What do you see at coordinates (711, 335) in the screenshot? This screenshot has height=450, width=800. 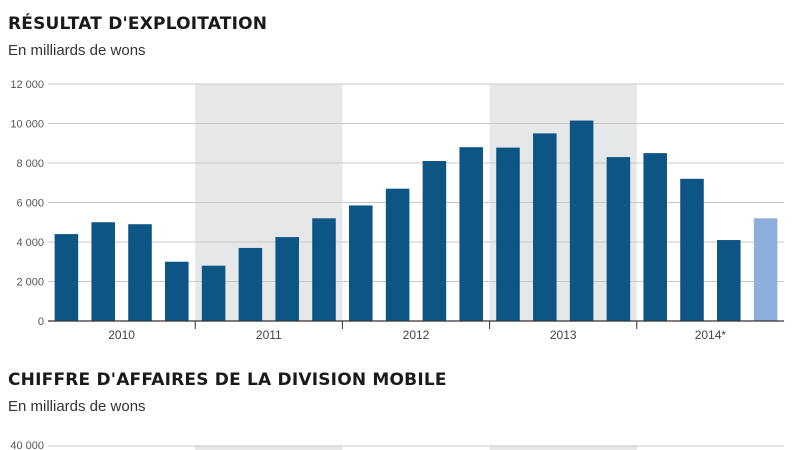 I see `x-tick-label: 2014*` at bounding box center [711, 335].